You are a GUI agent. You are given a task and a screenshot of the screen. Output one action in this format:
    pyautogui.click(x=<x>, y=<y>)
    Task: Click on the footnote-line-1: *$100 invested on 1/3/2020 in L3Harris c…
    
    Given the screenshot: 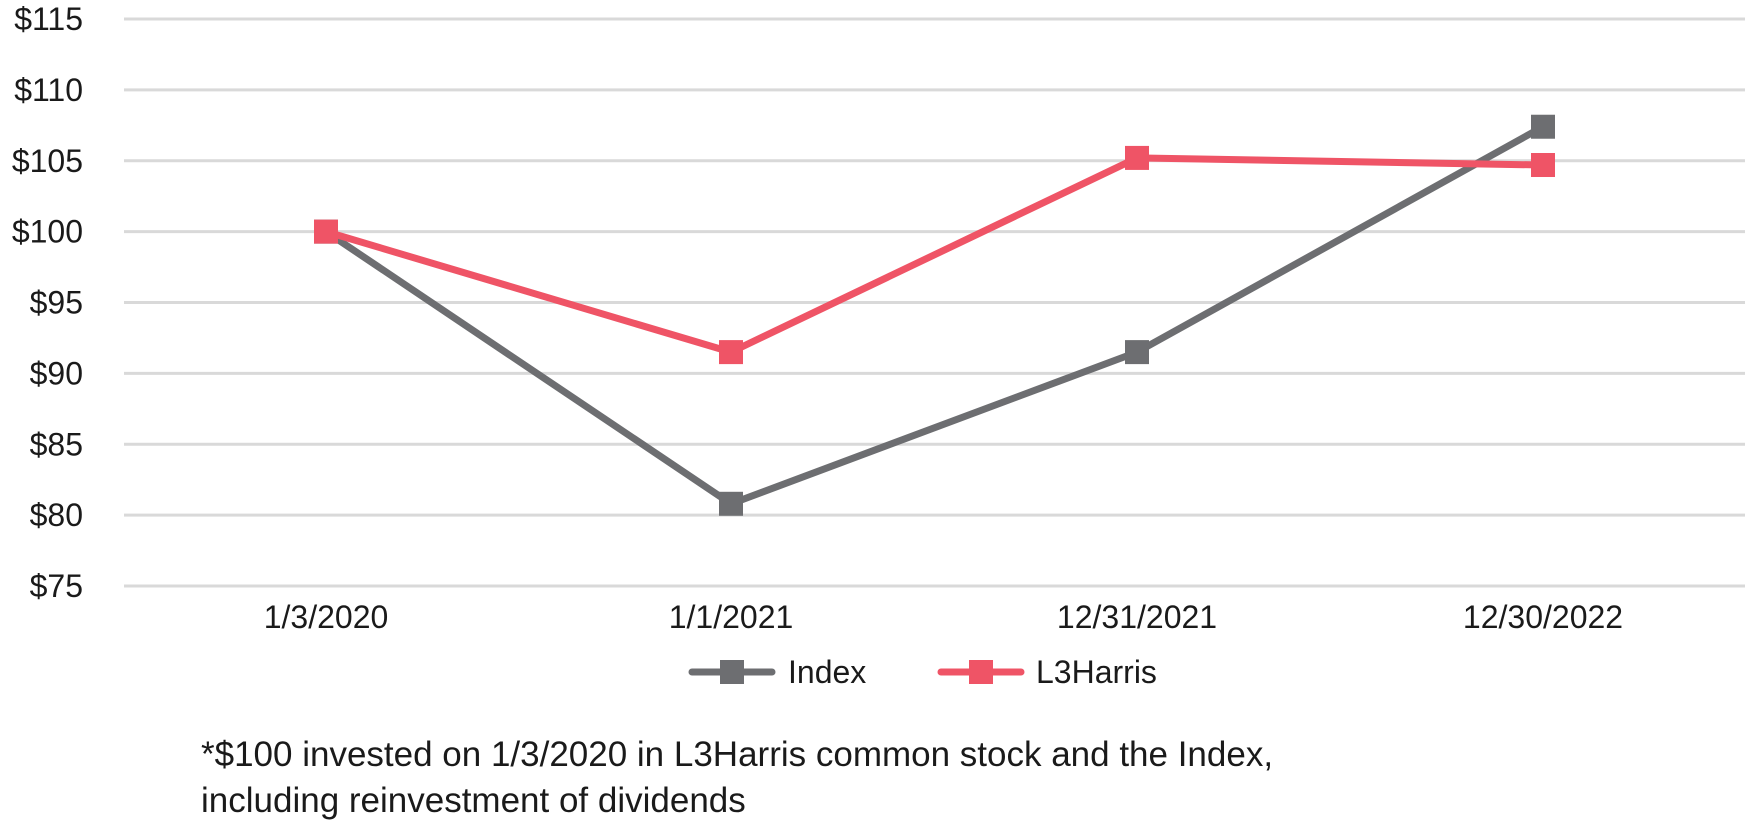 What is the action you would take?
    pyautogui.click(x=737, y=754)
    